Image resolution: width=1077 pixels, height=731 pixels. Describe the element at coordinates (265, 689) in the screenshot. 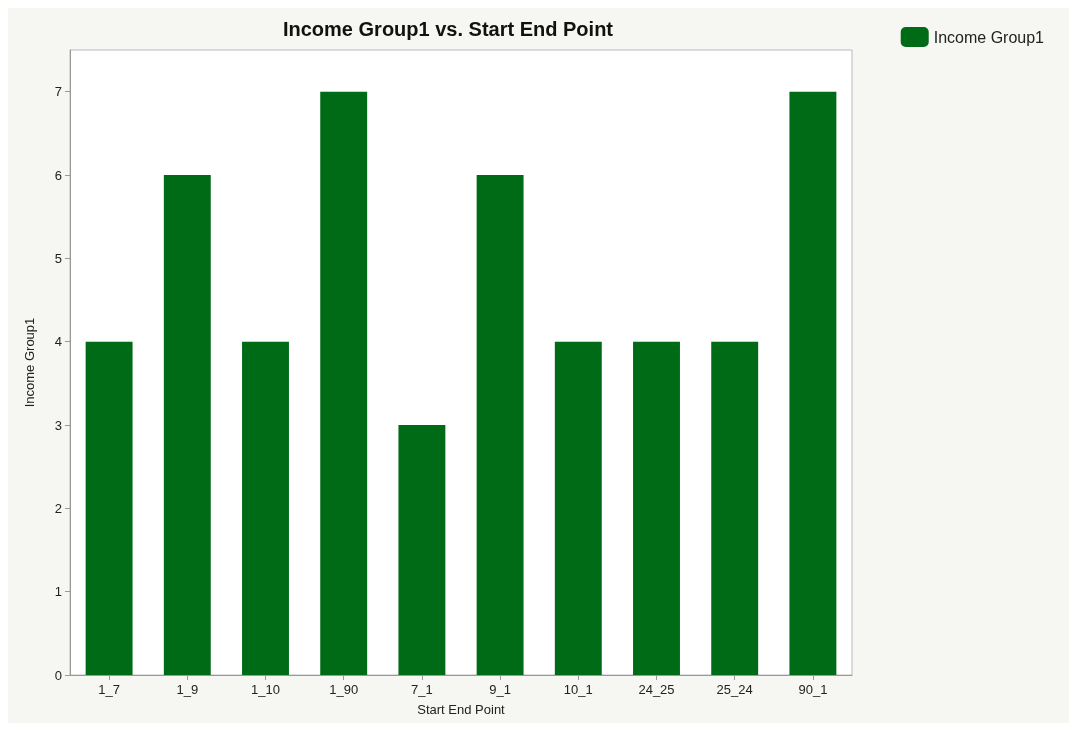

I see `x-tick-label: 1_10` at that location.